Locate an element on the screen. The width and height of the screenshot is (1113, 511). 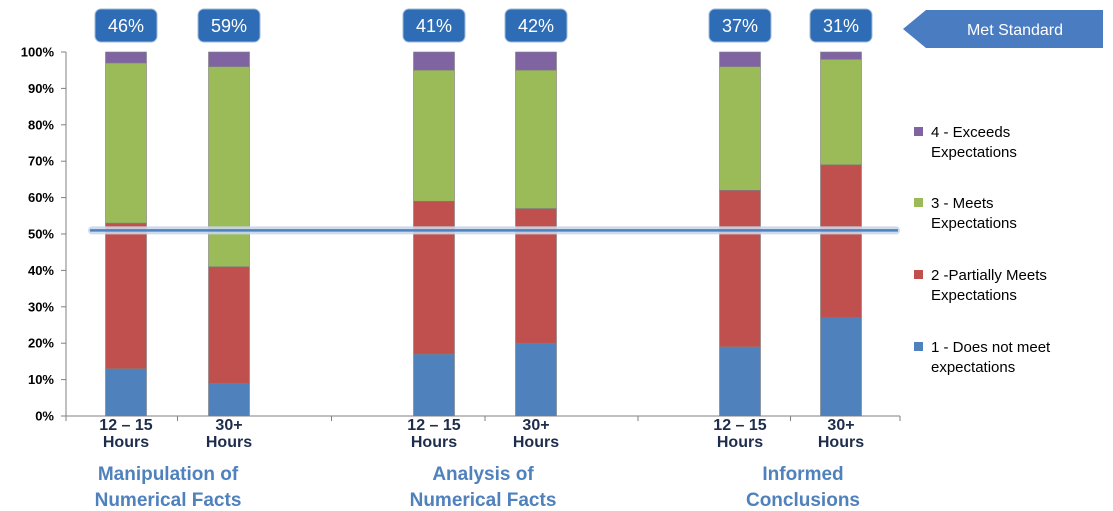
reference-line is located at coordinates (494, 230).